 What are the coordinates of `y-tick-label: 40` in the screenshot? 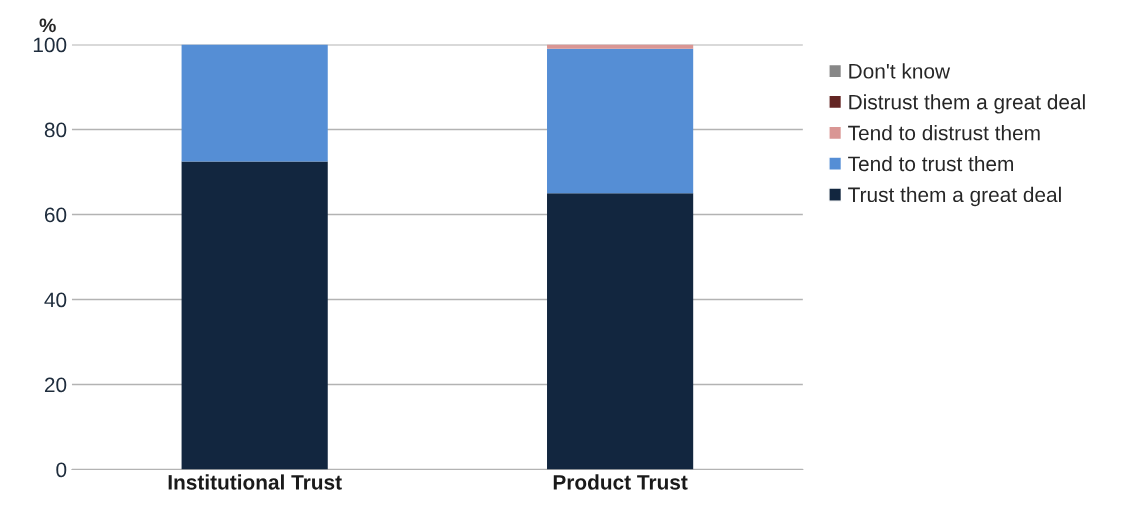 It's located at (55, 300).